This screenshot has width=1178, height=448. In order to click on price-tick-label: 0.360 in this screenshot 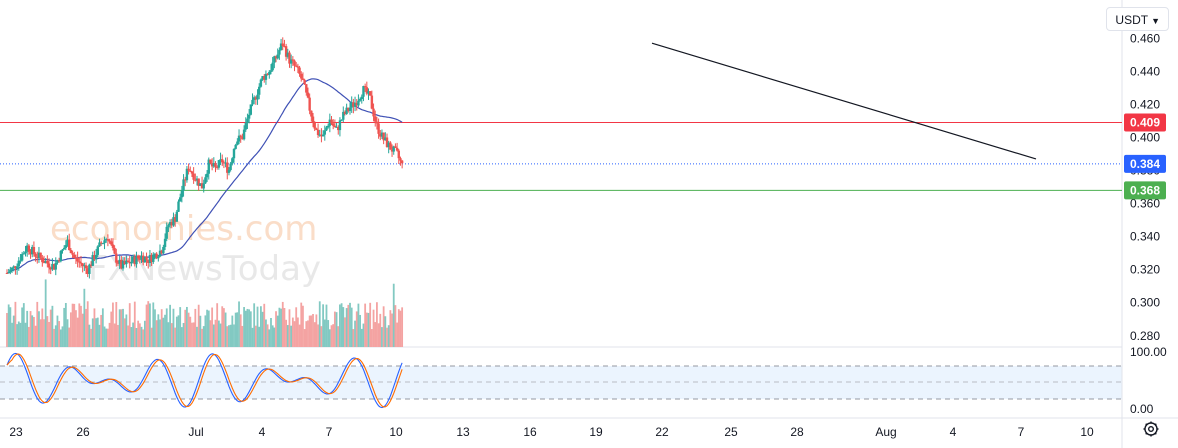, I will do `click(1145, 204)`.